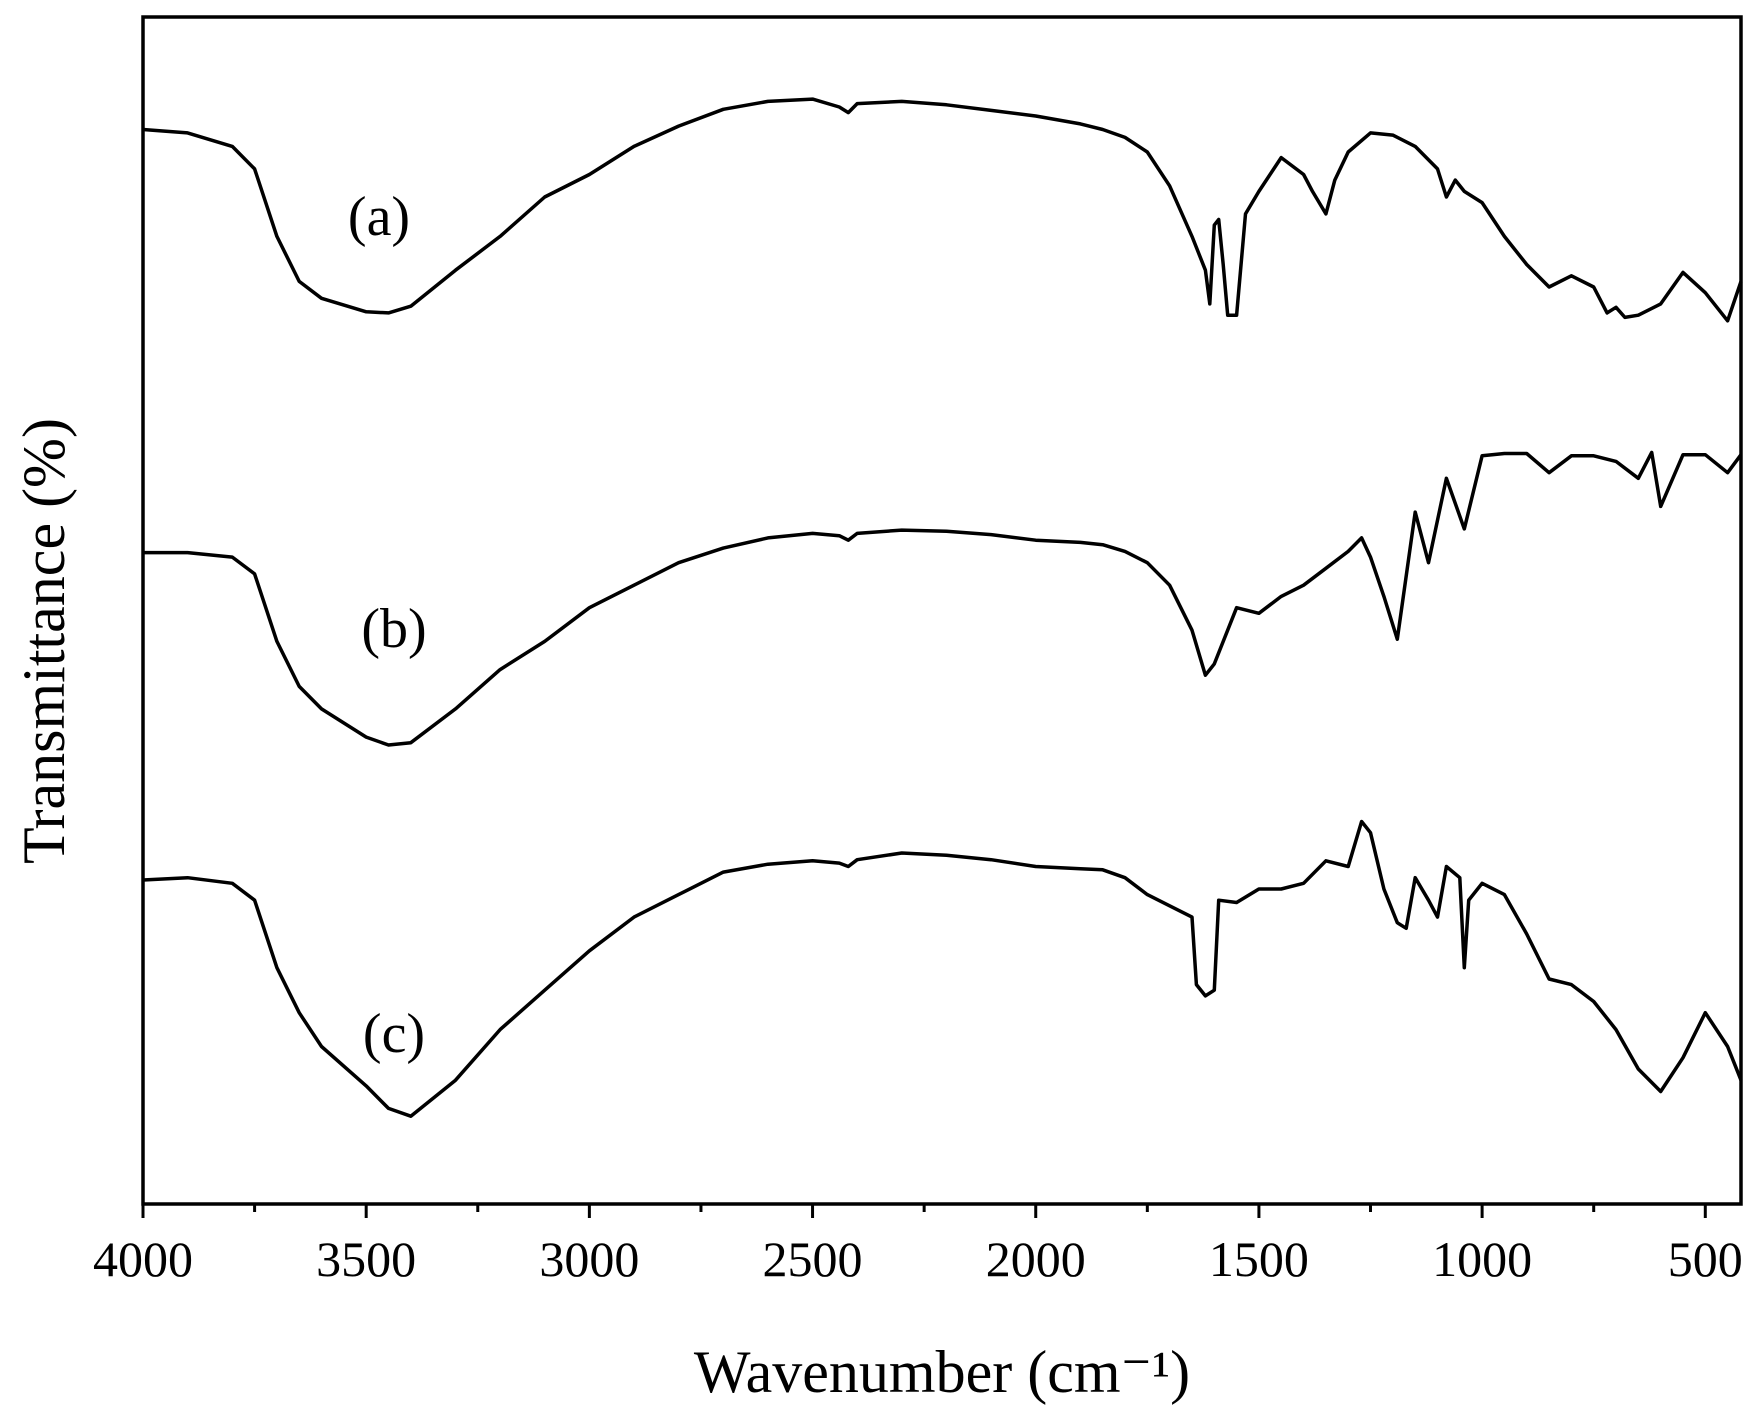  I want to click on x-tick-label: 4000, so click(143, 1259).